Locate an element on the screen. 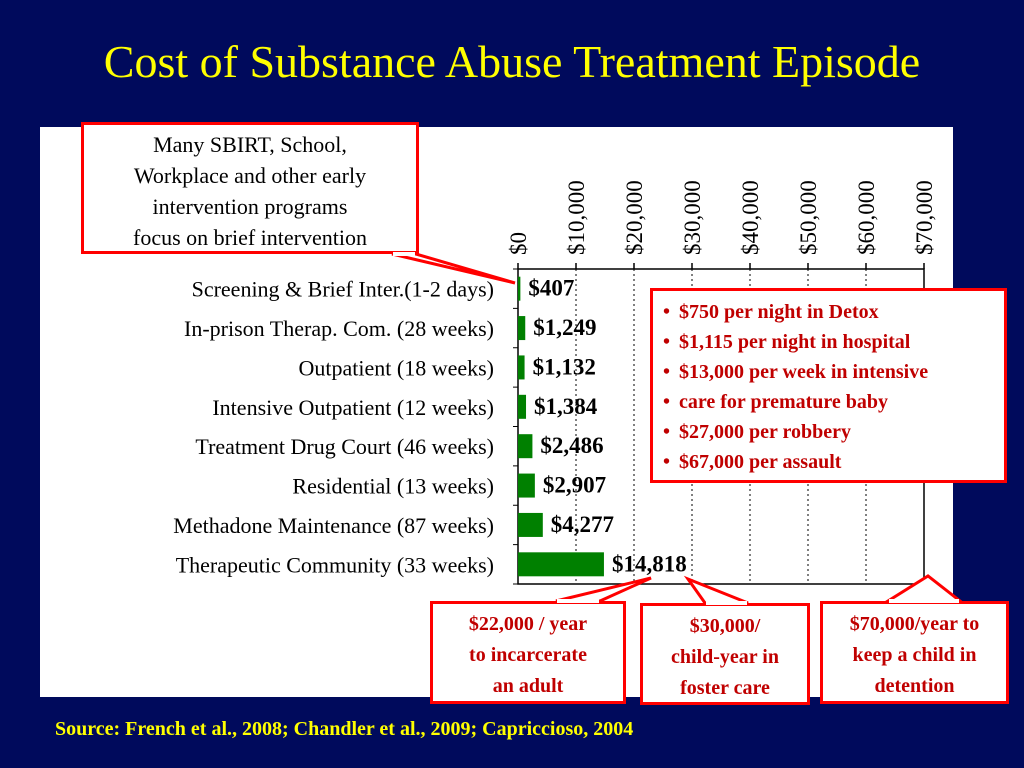 The width and height of the screenshot is (1024, 768). tick-label: $70,000 is located at coordinates (924, 217).